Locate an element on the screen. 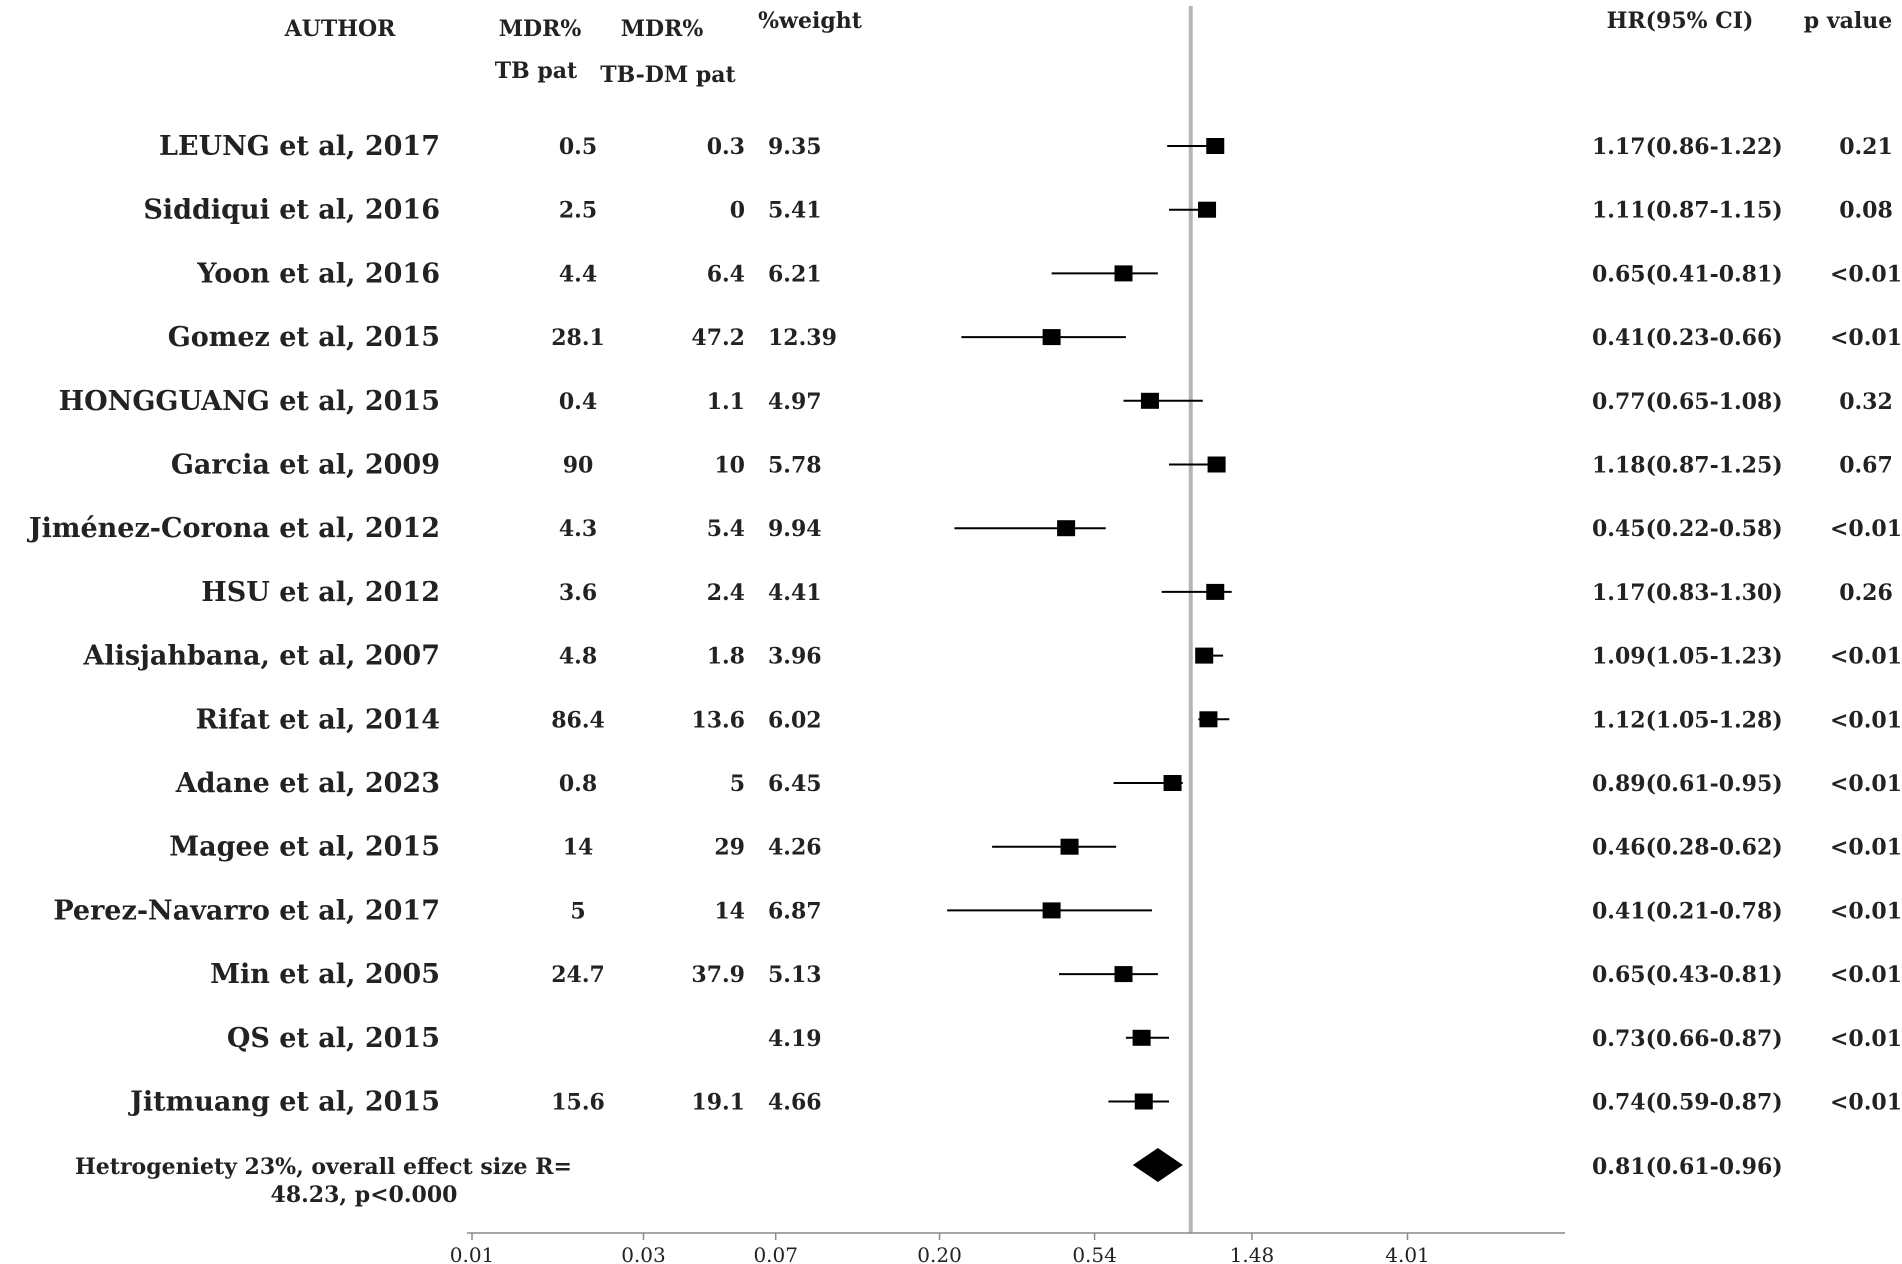 The width and height of the screenshot is (1902, 1264). x-tick-label: 0.20 is located at coordinates (939, 1253).